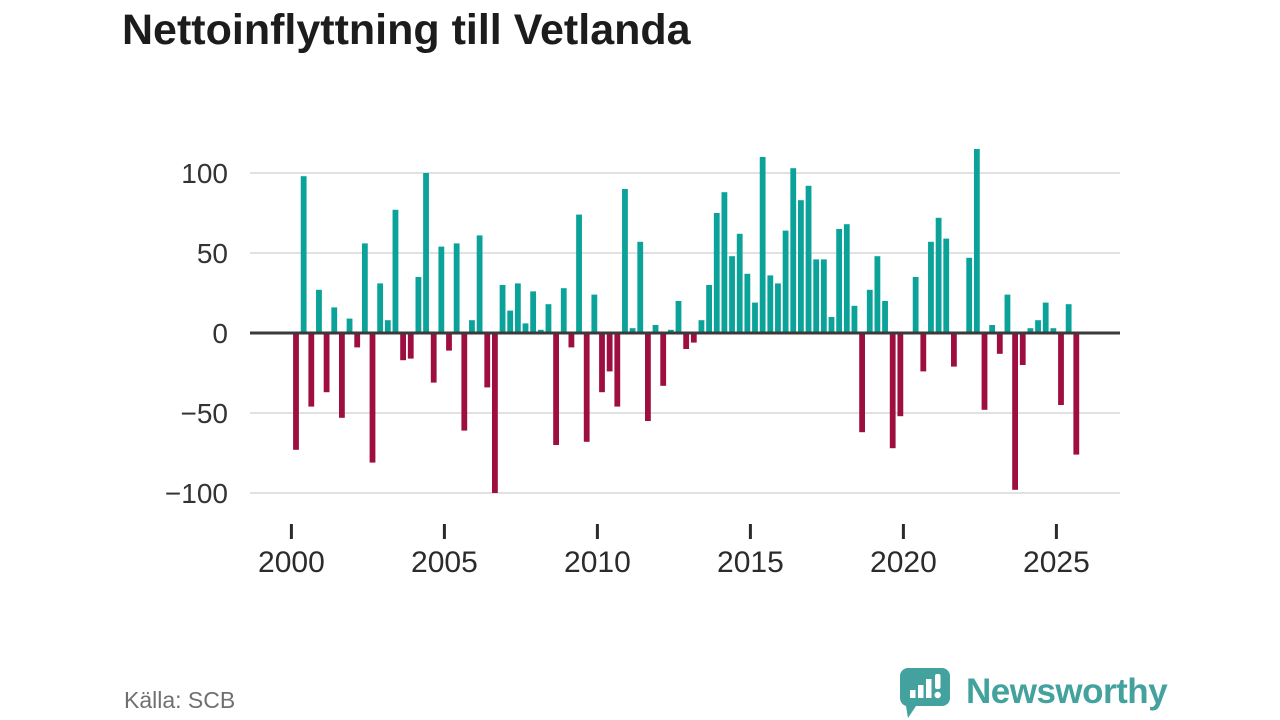 This screenshot has width=1280, height=720. Describe the element at coordinates (196, 493) in the screenshot. I see `y-tick-label: −100` at that location.